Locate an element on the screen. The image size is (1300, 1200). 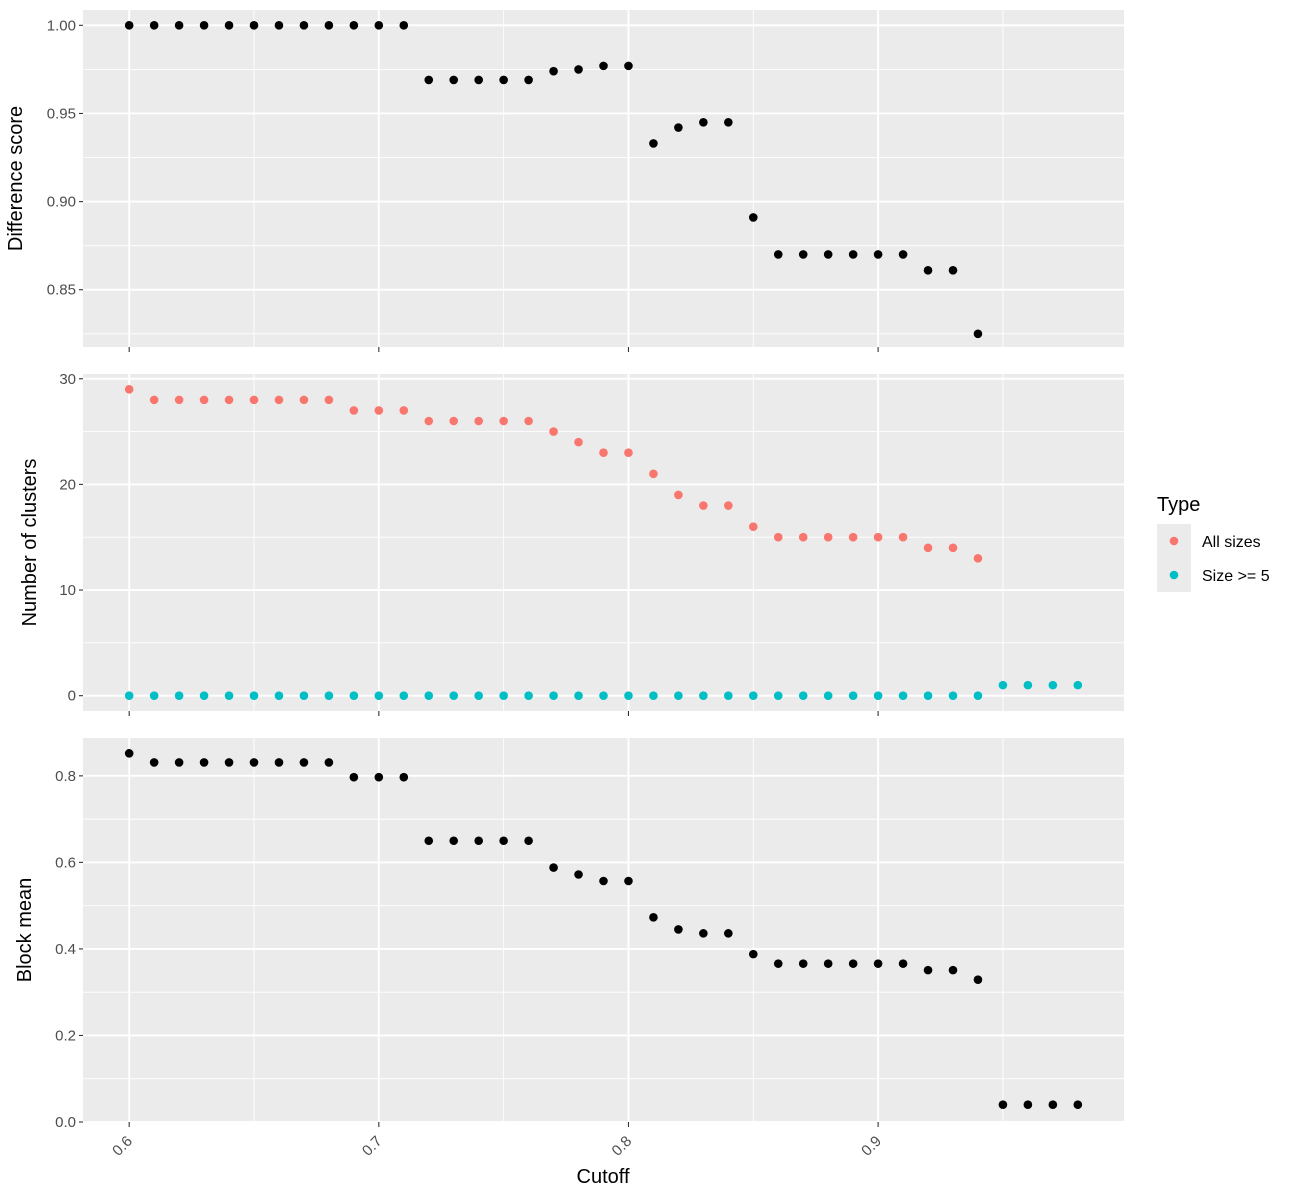
y-axis-title: Difference score is located at coordinates (16, 178).